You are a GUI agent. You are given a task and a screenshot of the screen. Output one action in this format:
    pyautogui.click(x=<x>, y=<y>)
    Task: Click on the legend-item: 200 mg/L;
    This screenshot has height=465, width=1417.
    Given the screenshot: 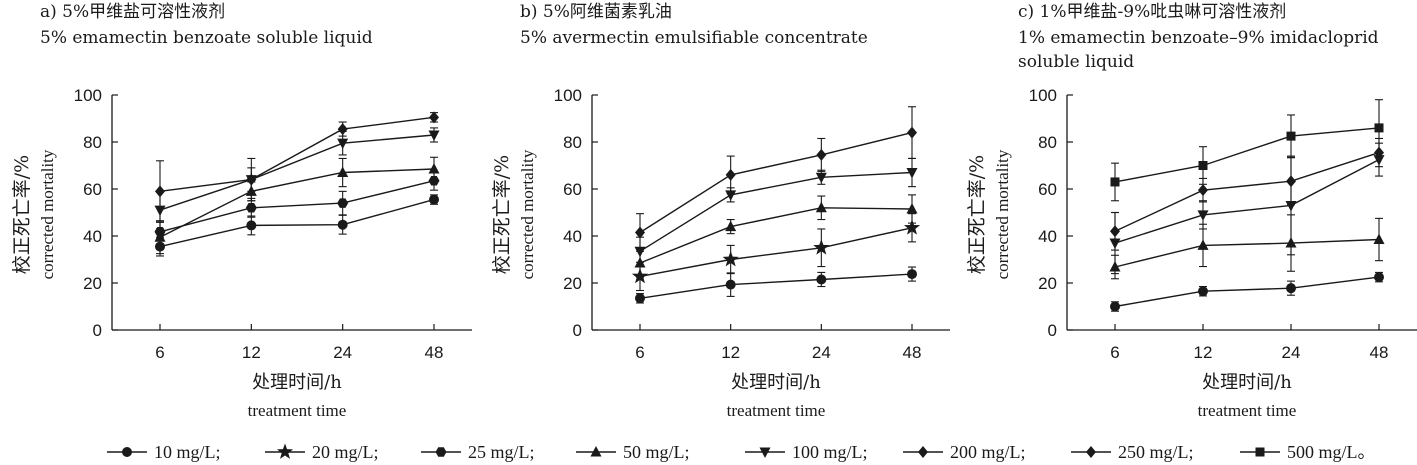 What is the action you would take?
    pyautogui.click(x=964, y=452)
    